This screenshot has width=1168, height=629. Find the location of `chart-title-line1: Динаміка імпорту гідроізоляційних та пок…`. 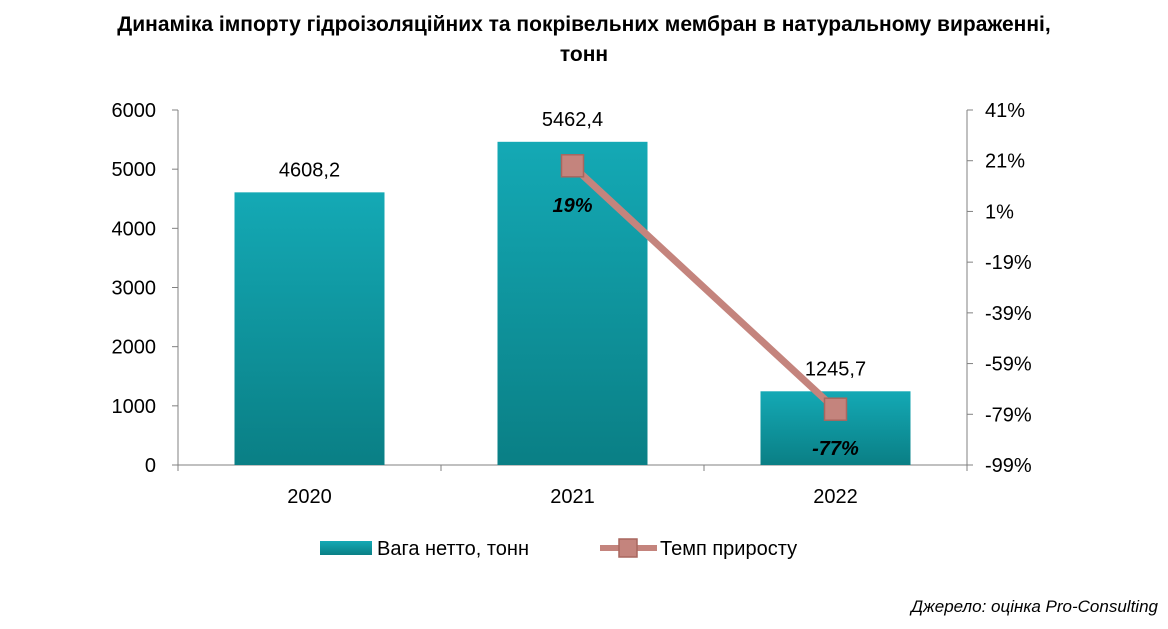

chart-title-line1: Динаміка імпорту гідроізоляційних та пок… is located at coordinates (584, 24).